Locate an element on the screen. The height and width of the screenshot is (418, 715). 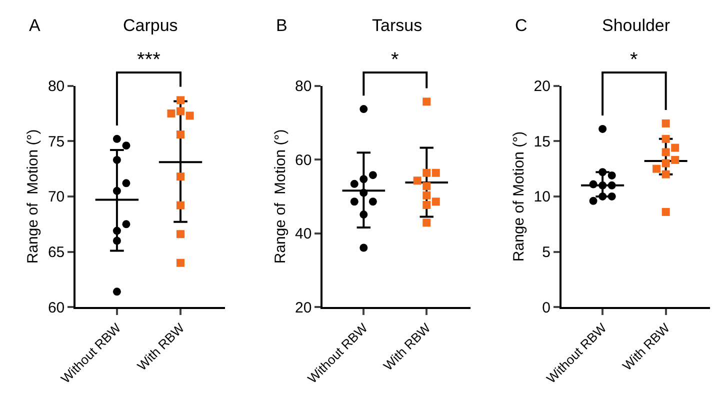
y-tick-label: 65 is located at coordinates (56, 253).